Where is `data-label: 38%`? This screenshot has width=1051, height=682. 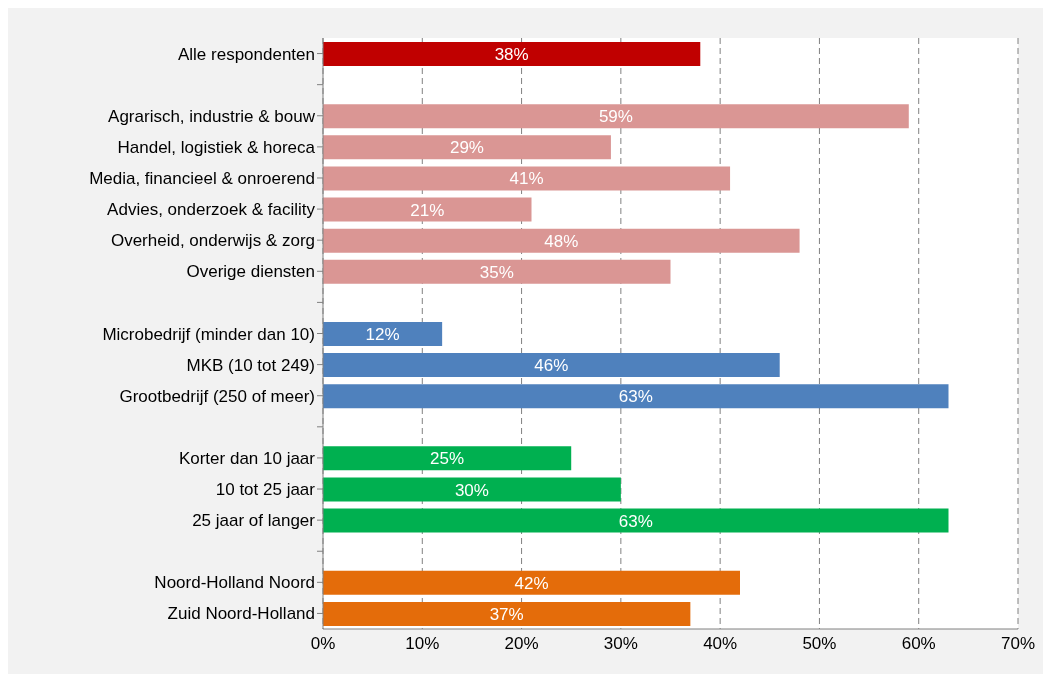 data-label: 38% is located at coordinates (511, 55).